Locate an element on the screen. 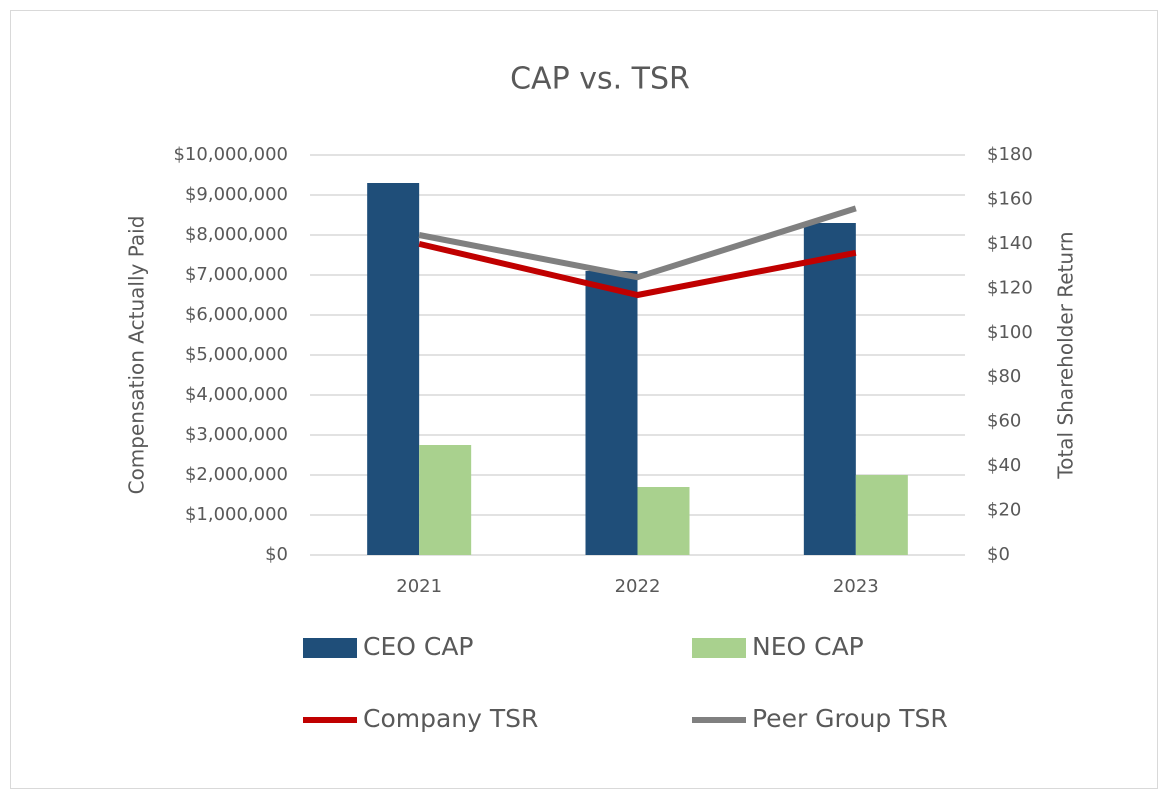  y2-tick-label: $40 is located at coordinates (1004, 465).